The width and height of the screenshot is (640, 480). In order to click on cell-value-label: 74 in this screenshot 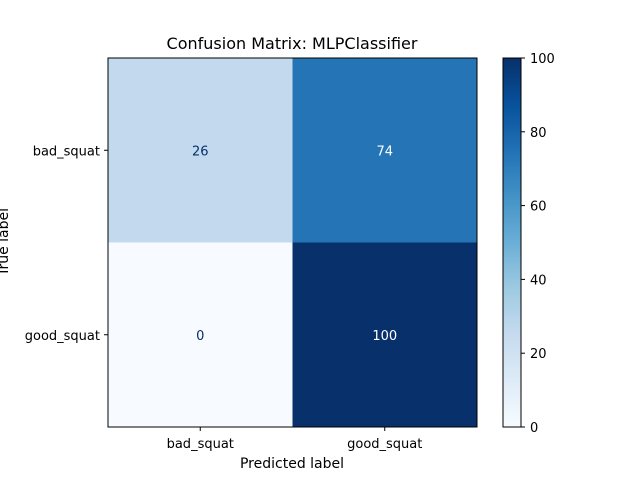, I will do `click(384, 151)`.